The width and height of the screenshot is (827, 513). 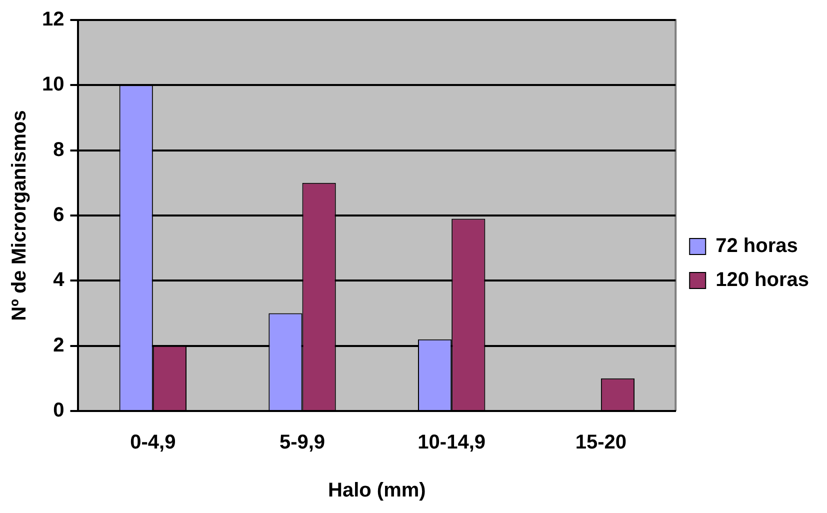 I want to click on x-tick-label: 15-20, so click(x=601, y=443).